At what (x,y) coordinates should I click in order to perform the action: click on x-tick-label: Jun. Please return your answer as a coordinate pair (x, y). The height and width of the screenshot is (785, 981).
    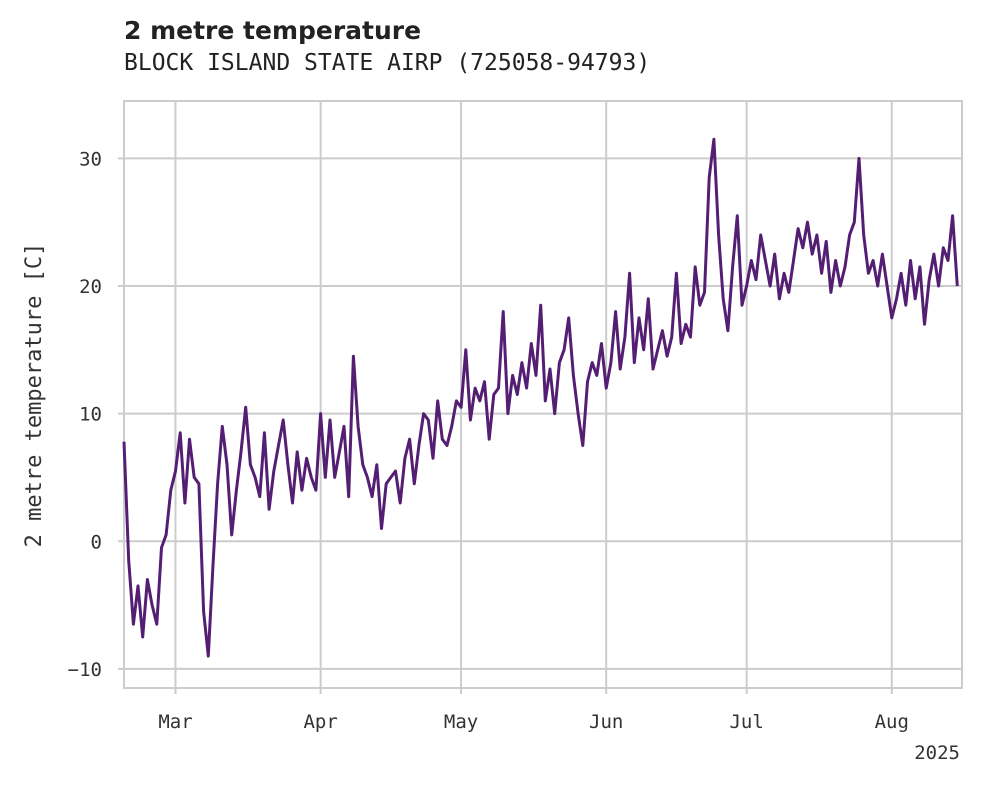
    Looking at the image, I should click on (606, 722).